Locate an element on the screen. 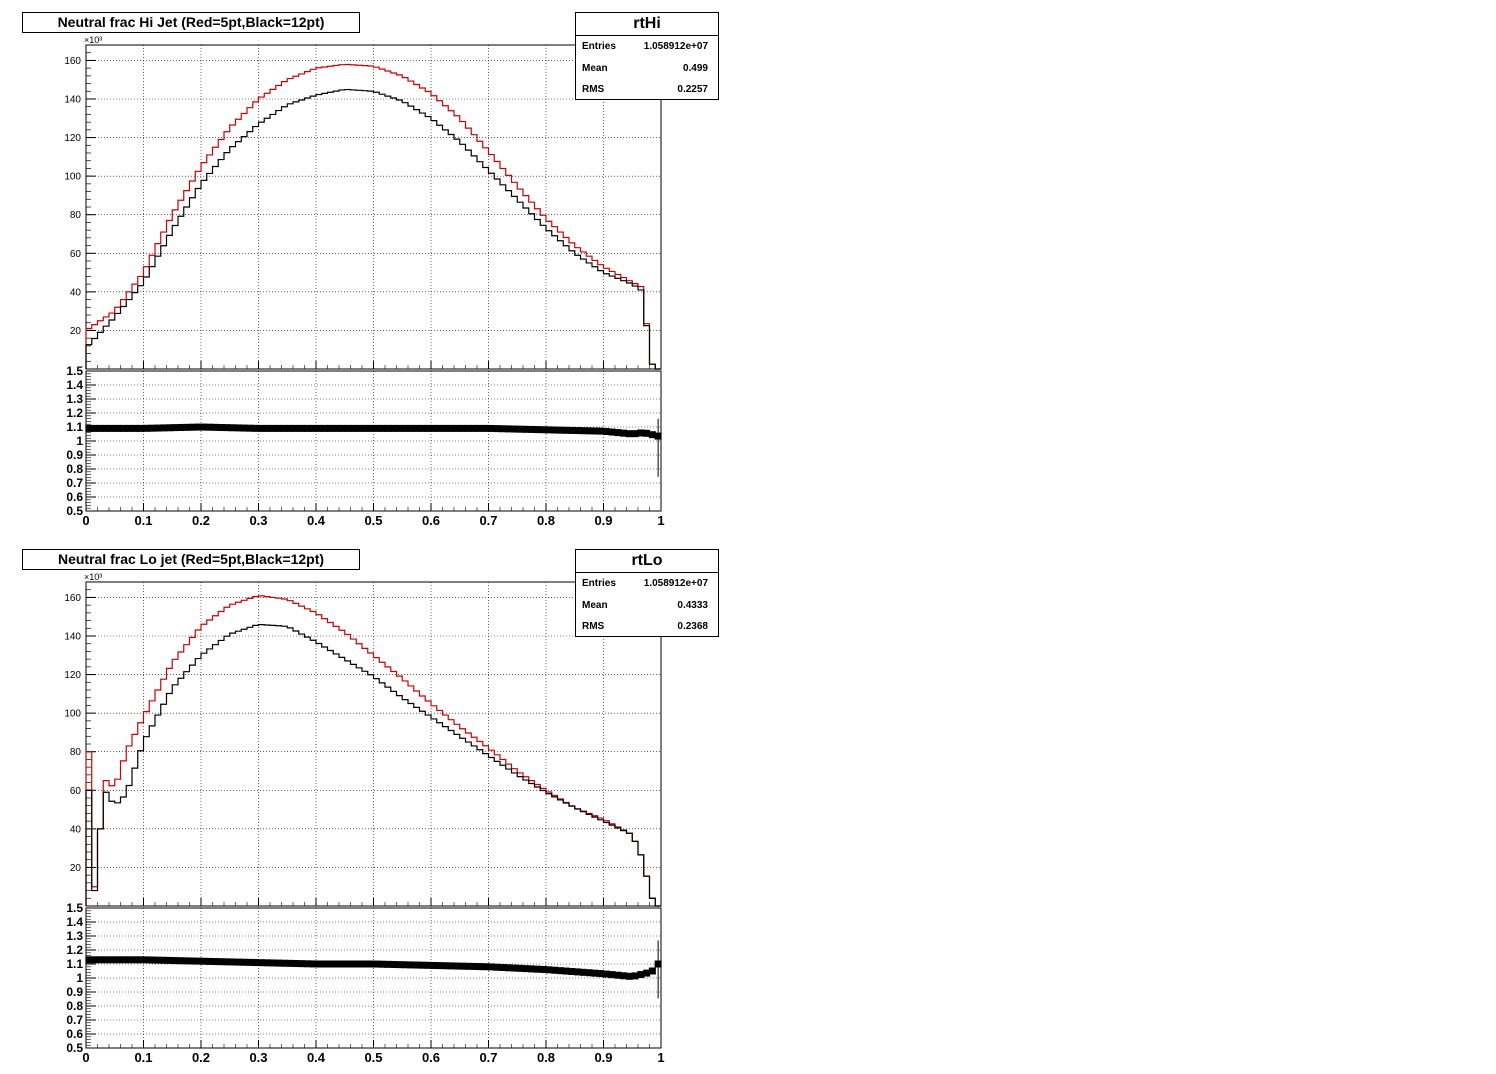 This screenshot has width=1496, height=1074. y-tick-label: 40 is located at coordinates (76, 292).